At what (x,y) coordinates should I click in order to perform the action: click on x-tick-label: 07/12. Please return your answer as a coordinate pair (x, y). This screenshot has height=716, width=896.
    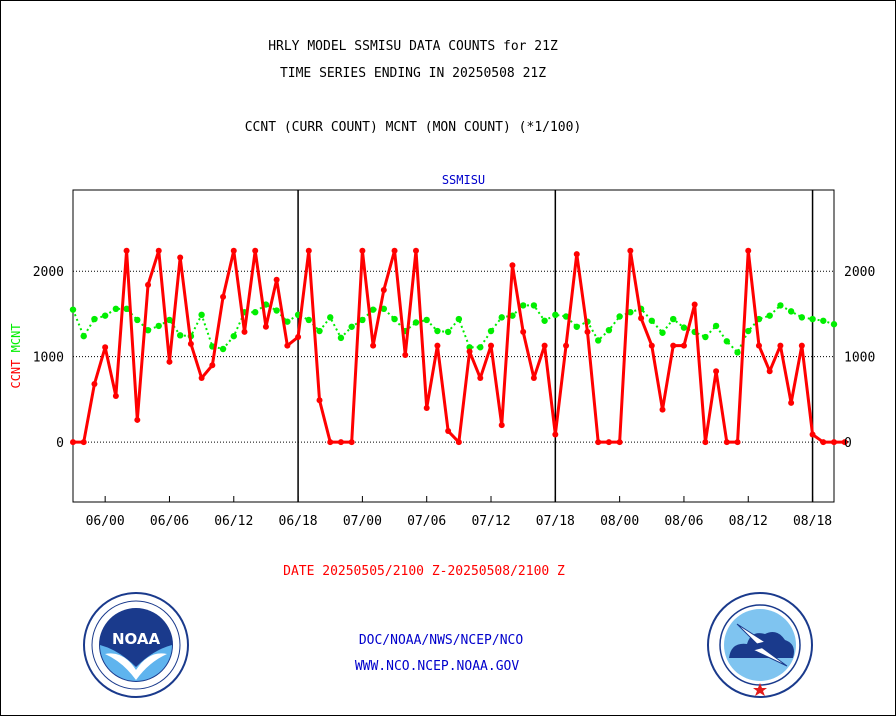
    Looking at the image, I should click on (490, 521).